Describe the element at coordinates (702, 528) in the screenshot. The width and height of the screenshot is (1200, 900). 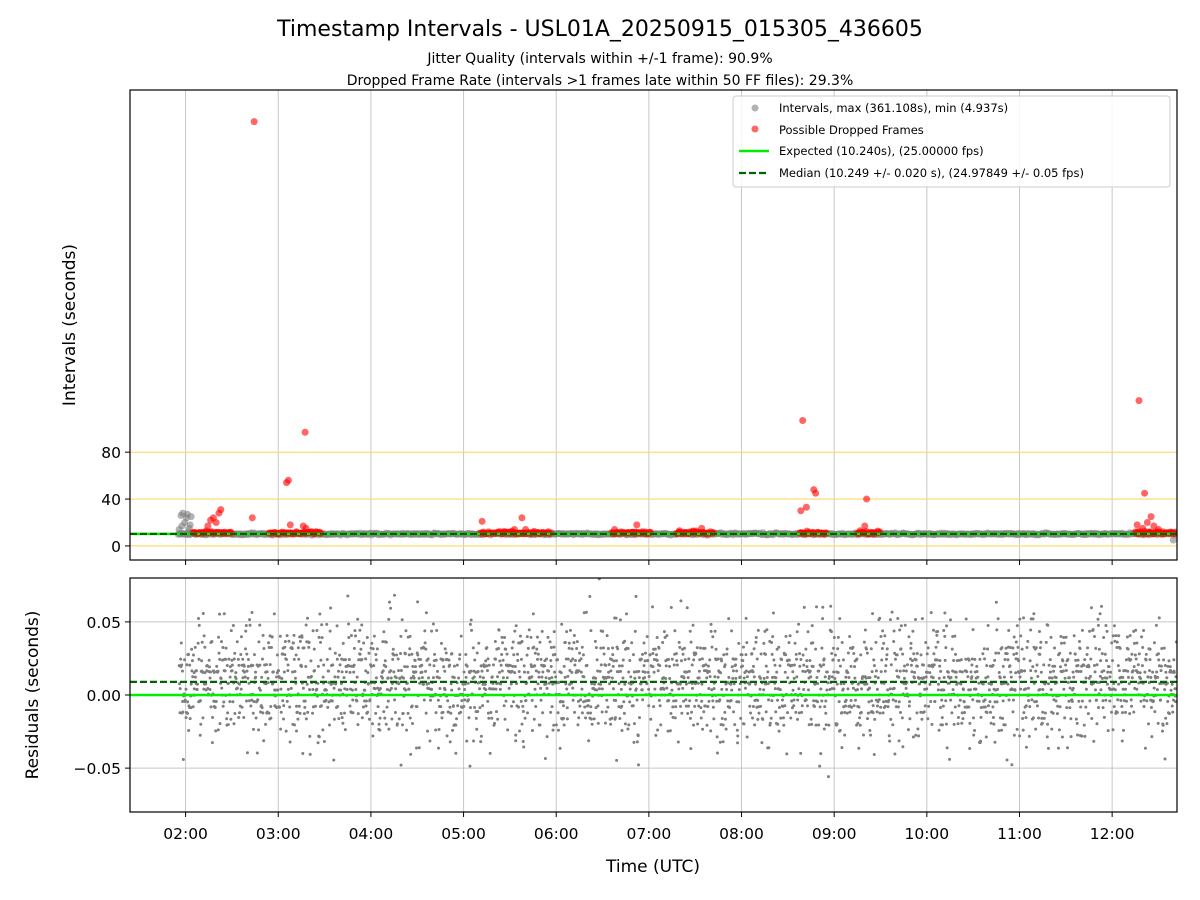
I see `dropped-frame-point` at that location.